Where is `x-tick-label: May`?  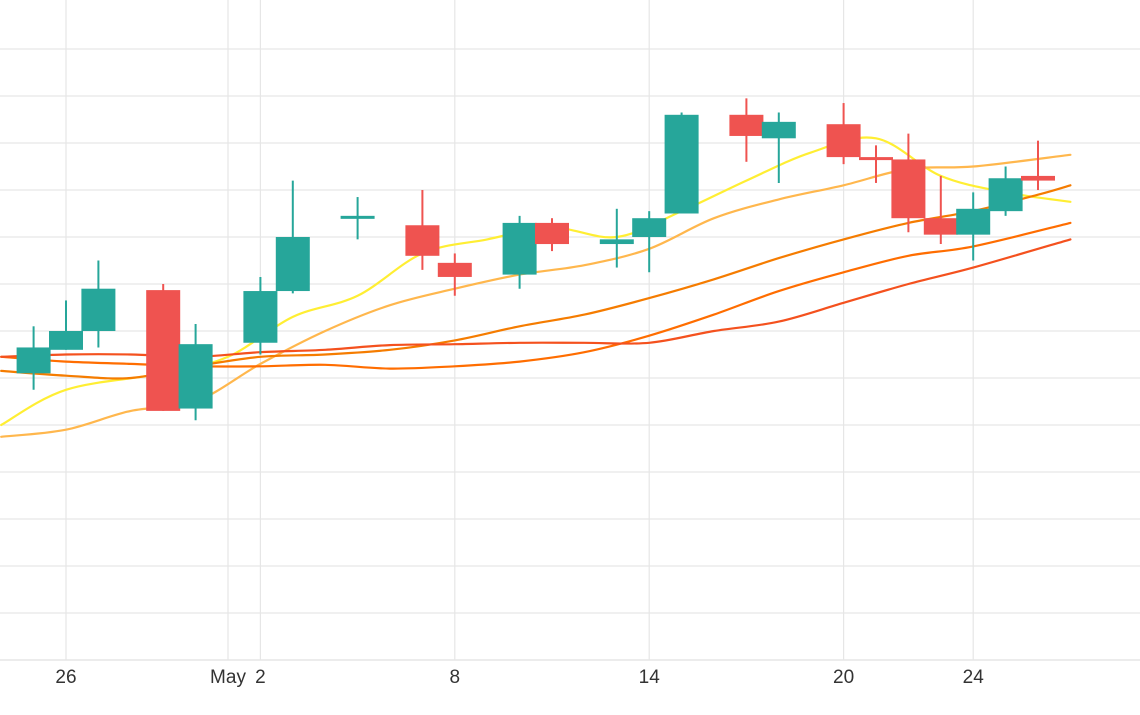 x-tick-label: May is located at coordinates (228, 677).